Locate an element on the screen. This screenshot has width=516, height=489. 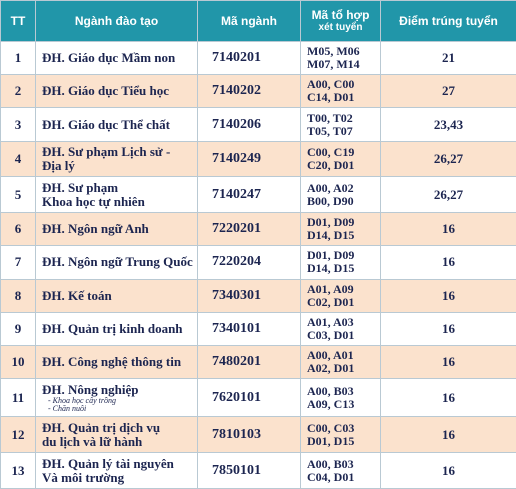
major-code-cell: 7340101 is located at coordinates (249, 329).